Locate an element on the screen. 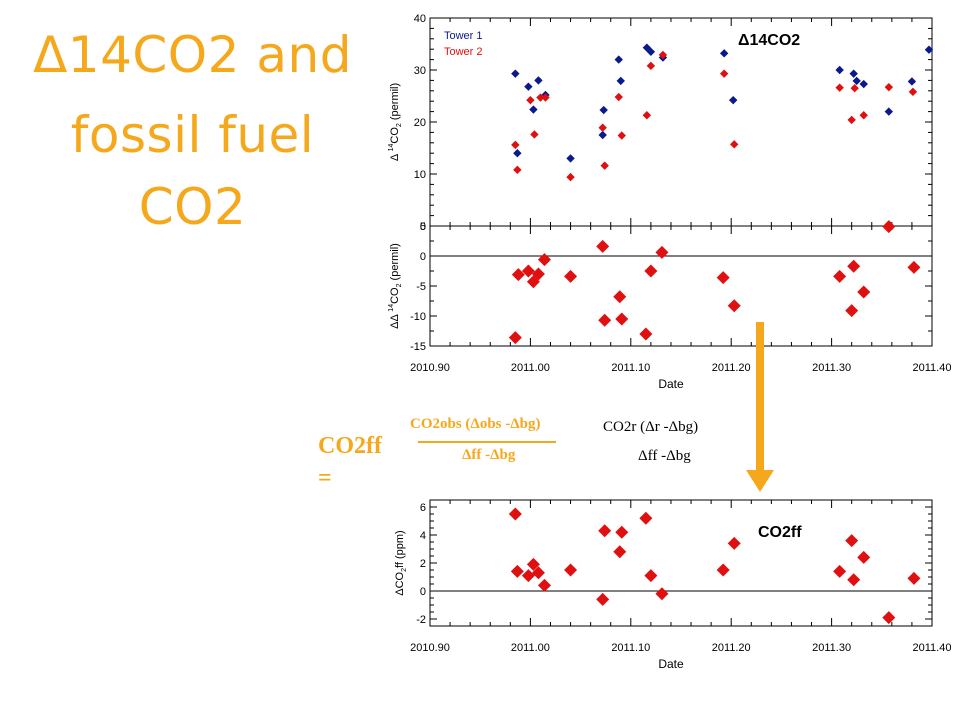  y-tick-label: -15 is located at coordinates (418, 347).